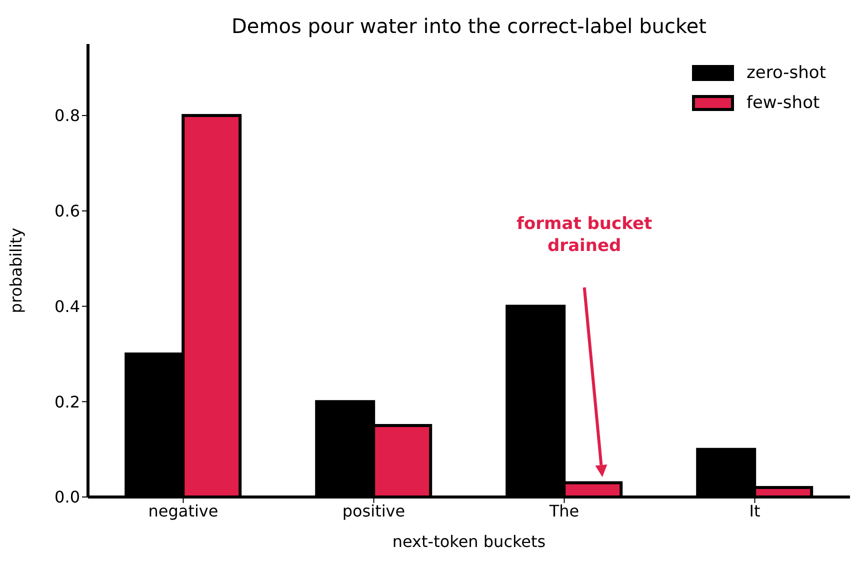 This screenshot has width=862, height=573. What do you see at coordinates (786, 73) in the screenshot?
I see `legend-label: zero-shot` at bounding box center [786, 73].